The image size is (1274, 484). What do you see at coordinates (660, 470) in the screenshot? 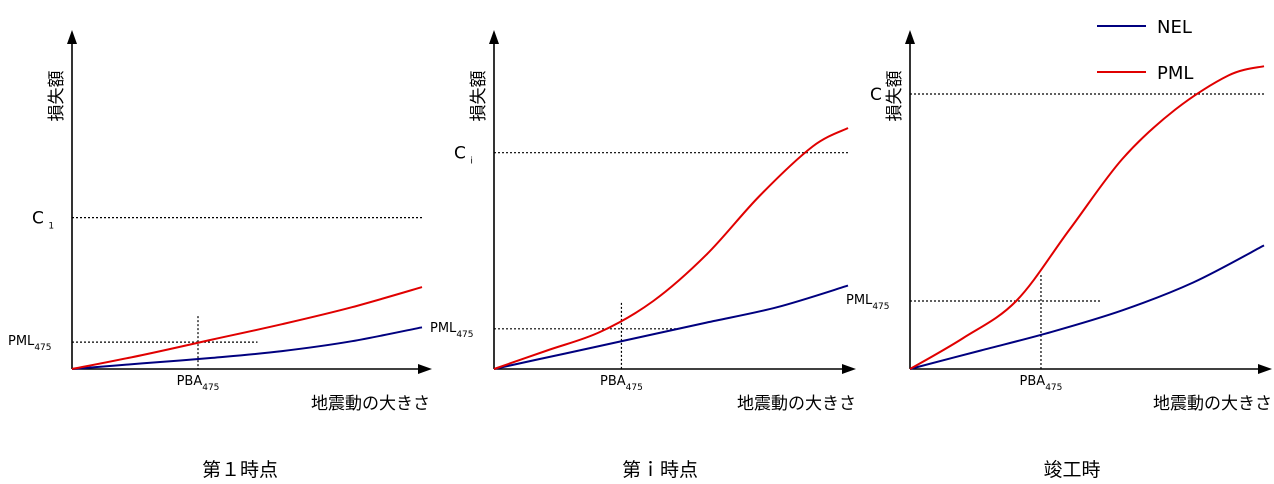
I see `panel-caption: 第ｉ時点` at bounding box center [660, 470].